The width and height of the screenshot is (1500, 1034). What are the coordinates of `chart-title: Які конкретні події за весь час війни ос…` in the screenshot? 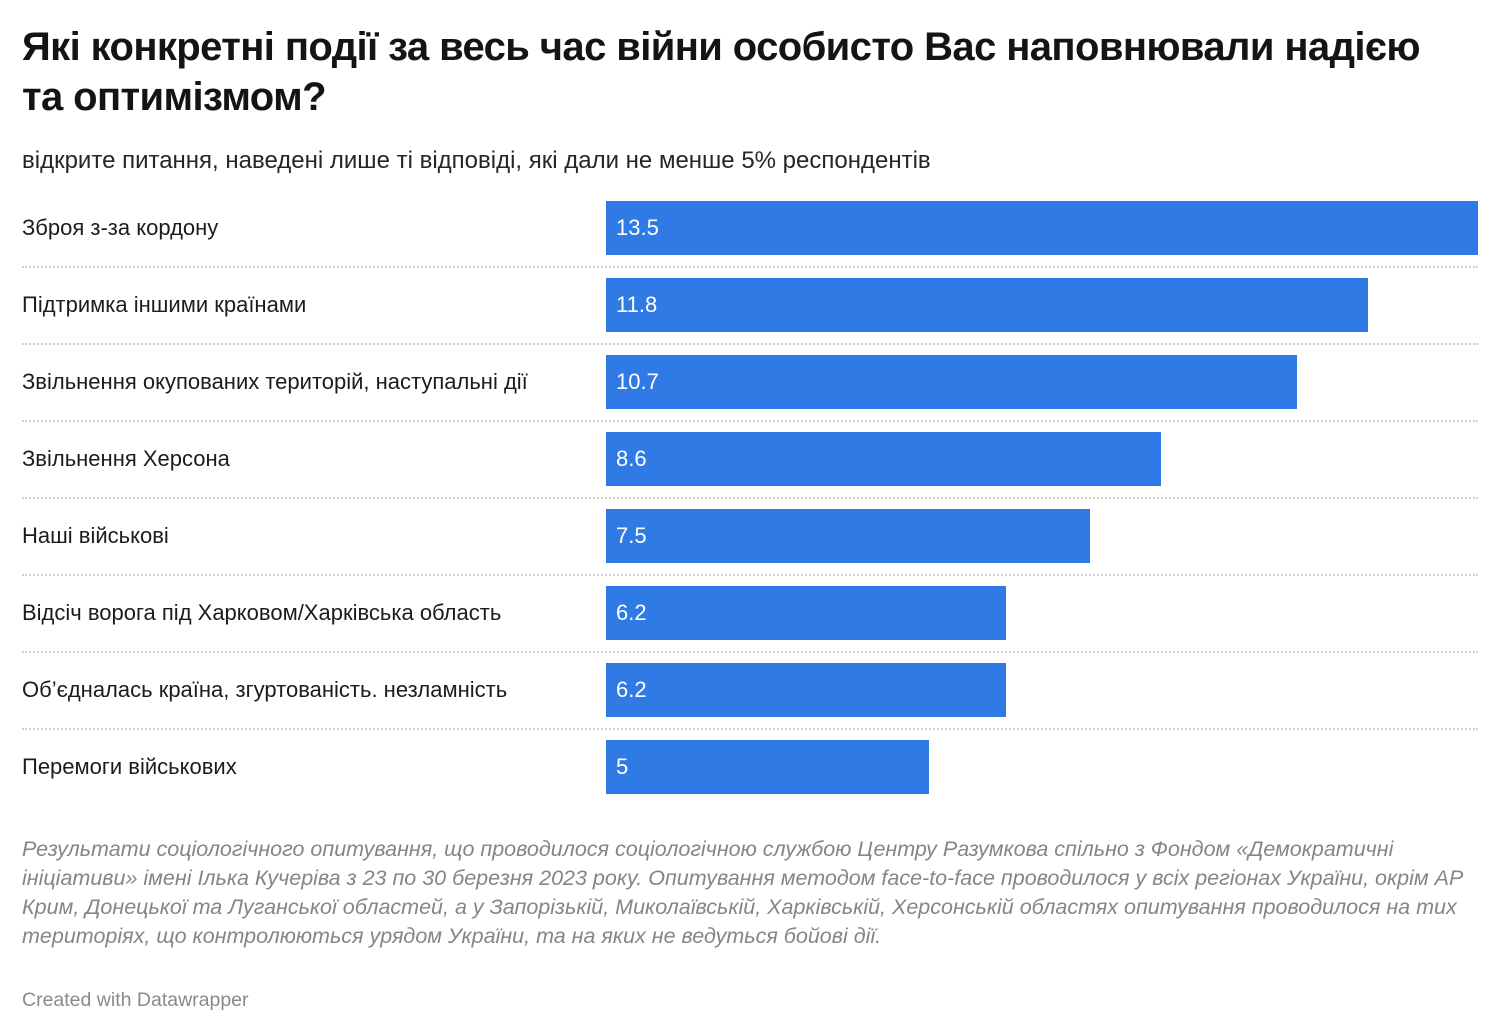 It's located at (721, 72).